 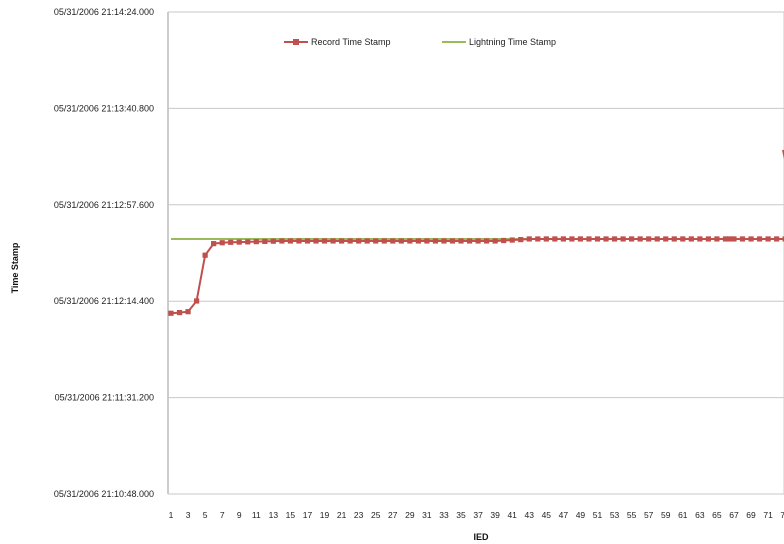 I want to click on x-tick-label: 33, so click(x=444, y=515).